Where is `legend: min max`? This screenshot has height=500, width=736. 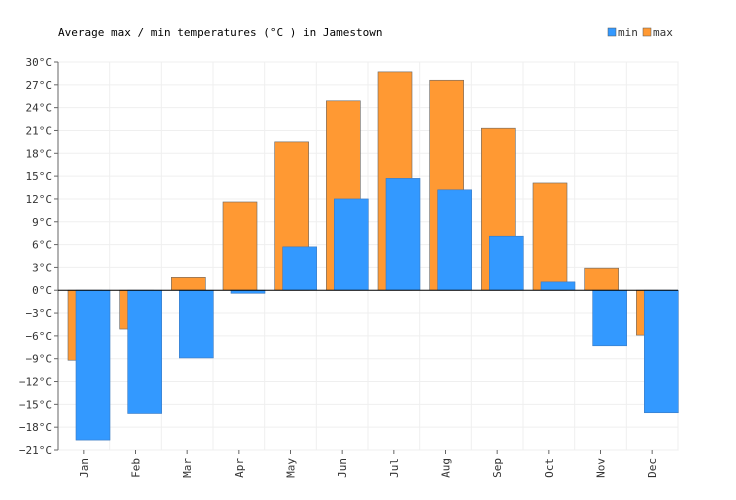 legend: min max is located at coordinates (640, 32).